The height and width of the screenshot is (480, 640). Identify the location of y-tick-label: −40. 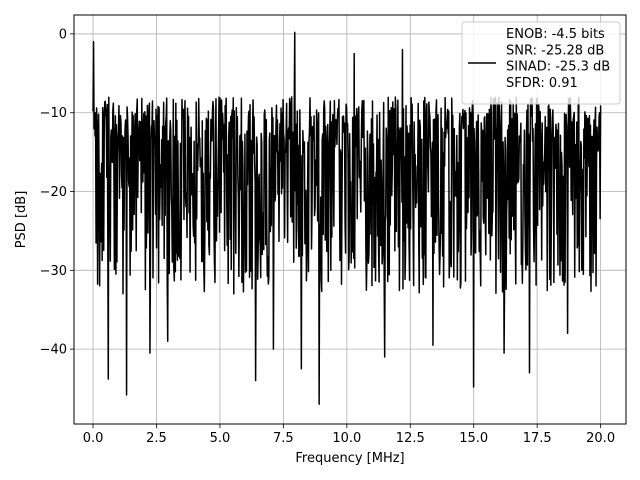
(53, 350).